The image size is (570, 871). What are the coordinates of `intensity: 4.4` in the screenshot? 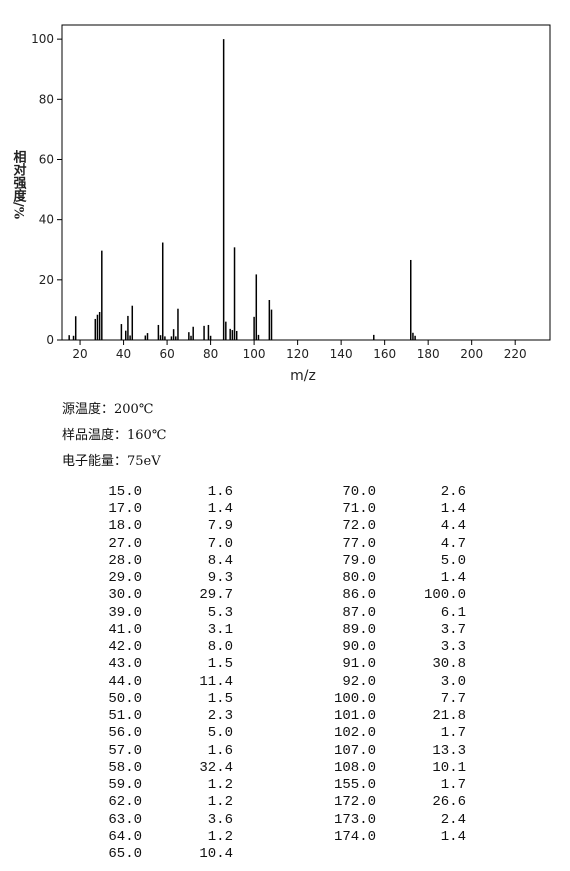 It's located at (453, 526).